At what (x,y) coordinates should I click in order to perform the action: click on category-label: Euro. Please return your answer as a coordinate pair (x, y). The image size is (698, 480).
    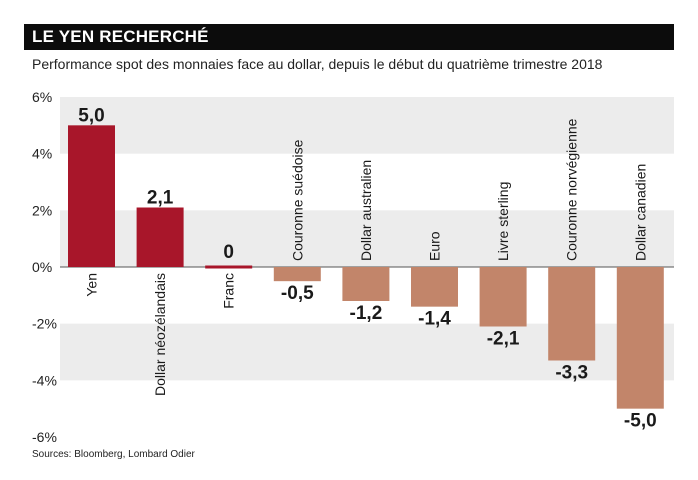
    Looking at the image, I should click on (435, 246).